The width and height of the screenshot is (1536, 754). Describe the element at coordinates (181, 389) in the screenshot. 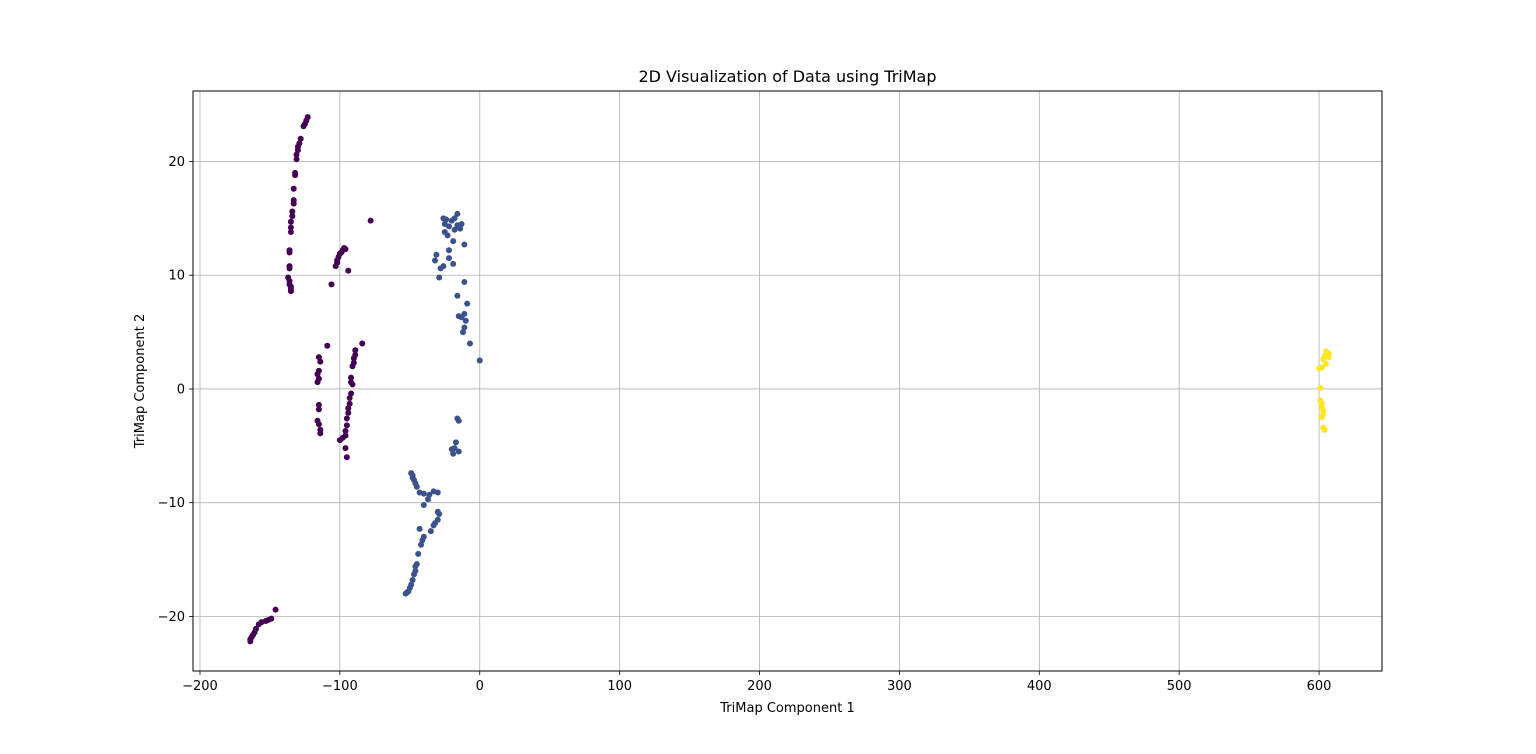

I see `y-tick-label: 0` at that location.